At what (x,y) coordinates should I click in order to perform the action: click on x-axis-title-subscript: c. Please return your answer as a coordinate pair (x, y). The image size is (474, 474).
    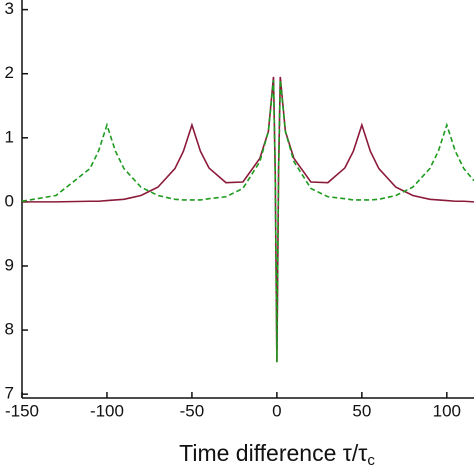
    Looking at the image, I should click on (371, 460).